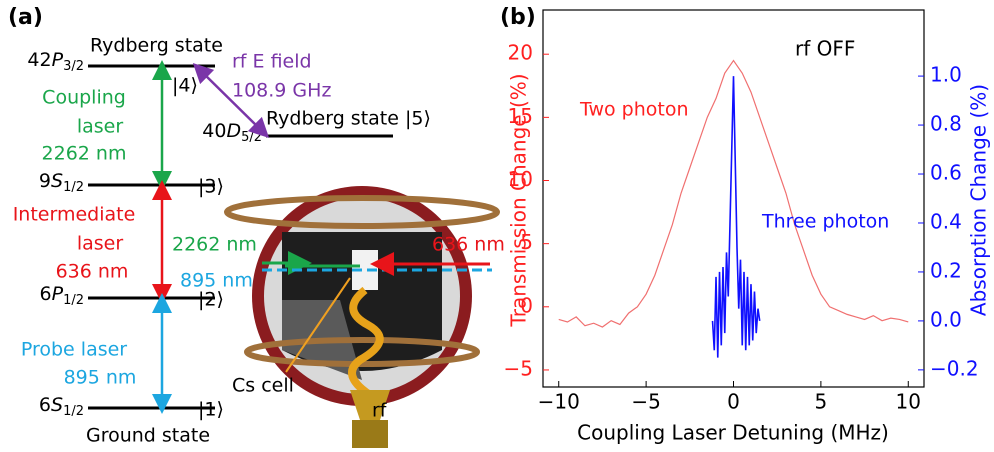 This screenshot has height=452, width=994. What do you see at coordinates (733, 433) in the screenshot?
I see `x-axis-label: Coupling Laser Detuning (MHz)` at bounding box center [733, 433].